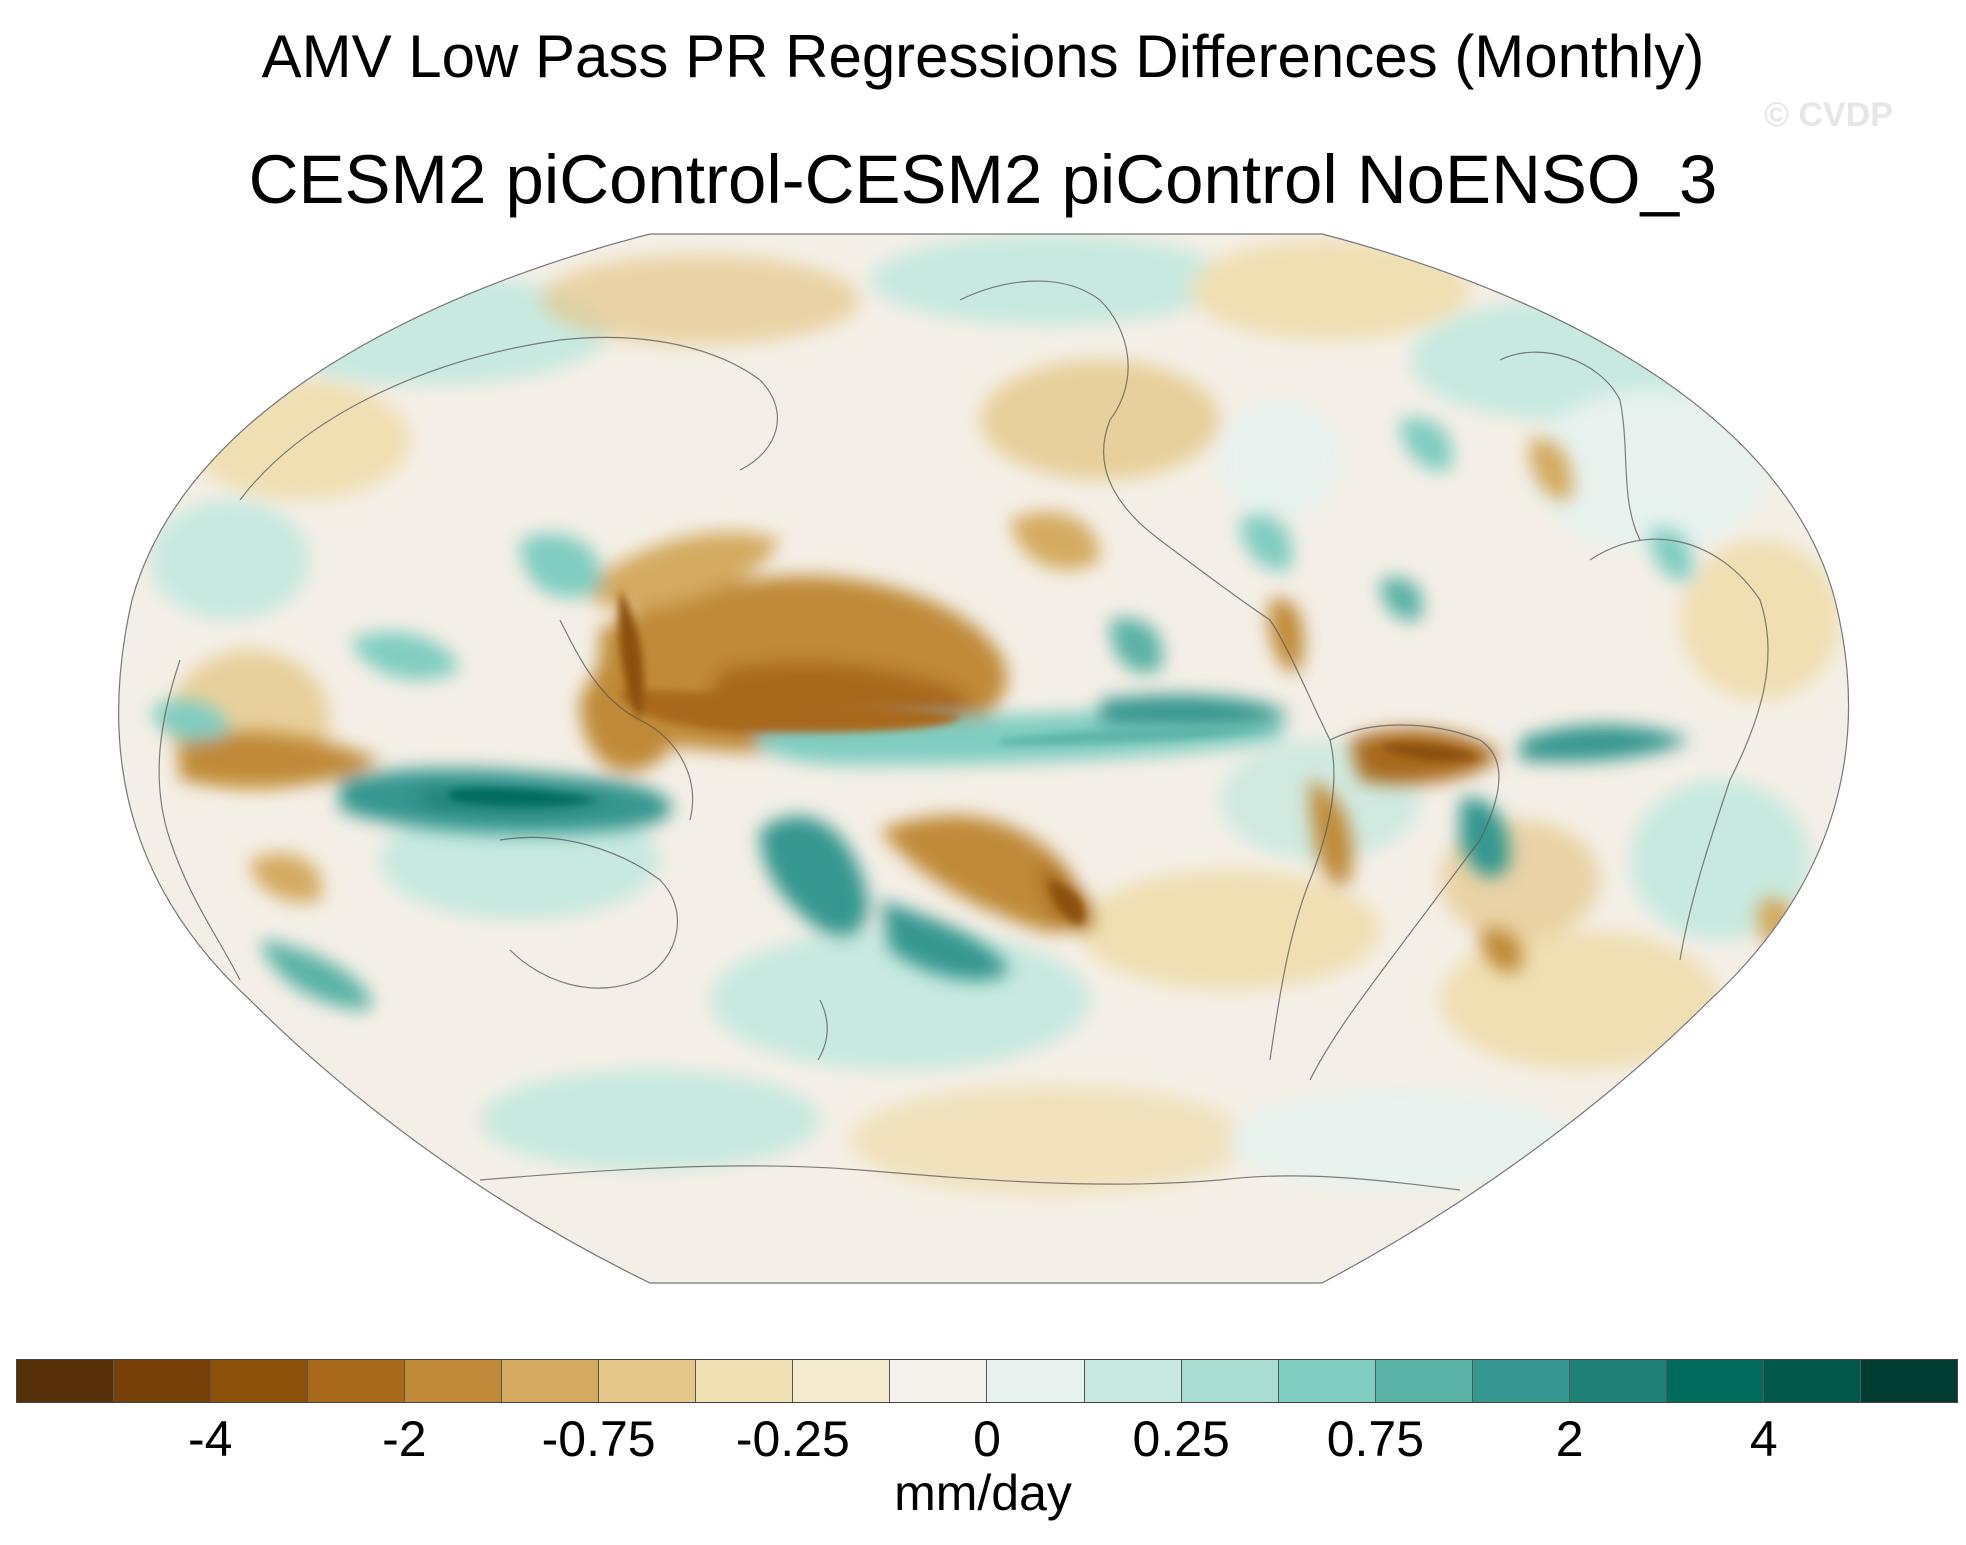  What do you see at coordinates (404, 1439) in the screenshot?
I see `colorbar-tick-label: -2` at bounding box center [404, 1439].